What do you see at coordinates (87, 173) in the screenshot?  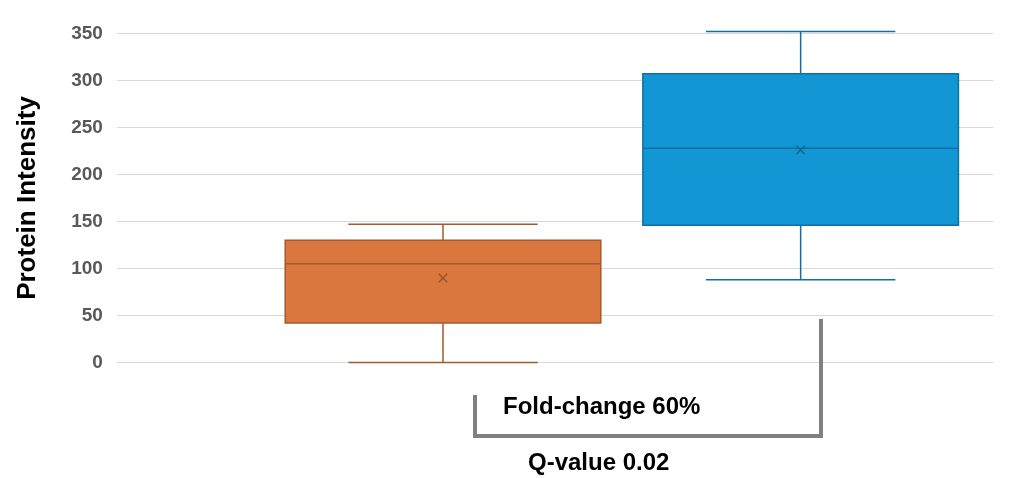 I see `y-tick-label: 200` at bounding box center [87, 173].